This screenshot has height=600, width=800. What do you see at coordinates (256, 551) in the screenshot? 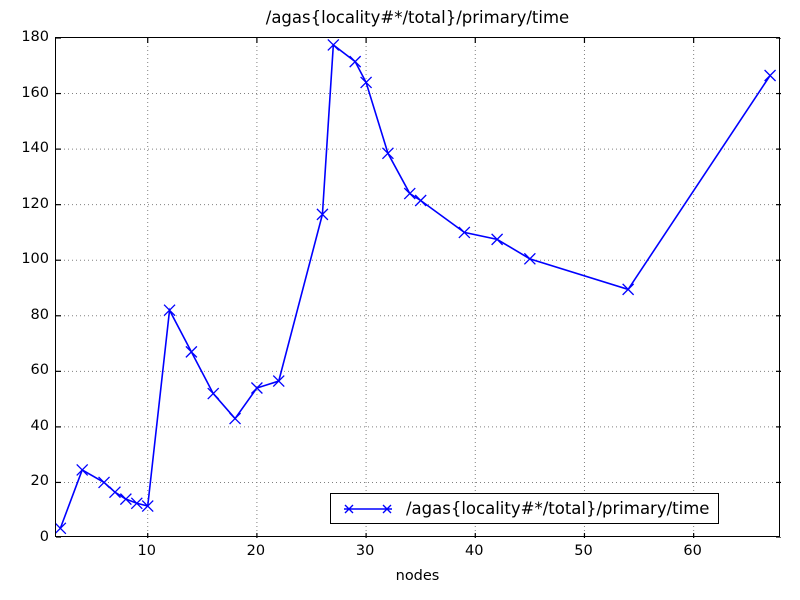
I see `x-axis-tick-label: 20` at bounding box center [256, 551].